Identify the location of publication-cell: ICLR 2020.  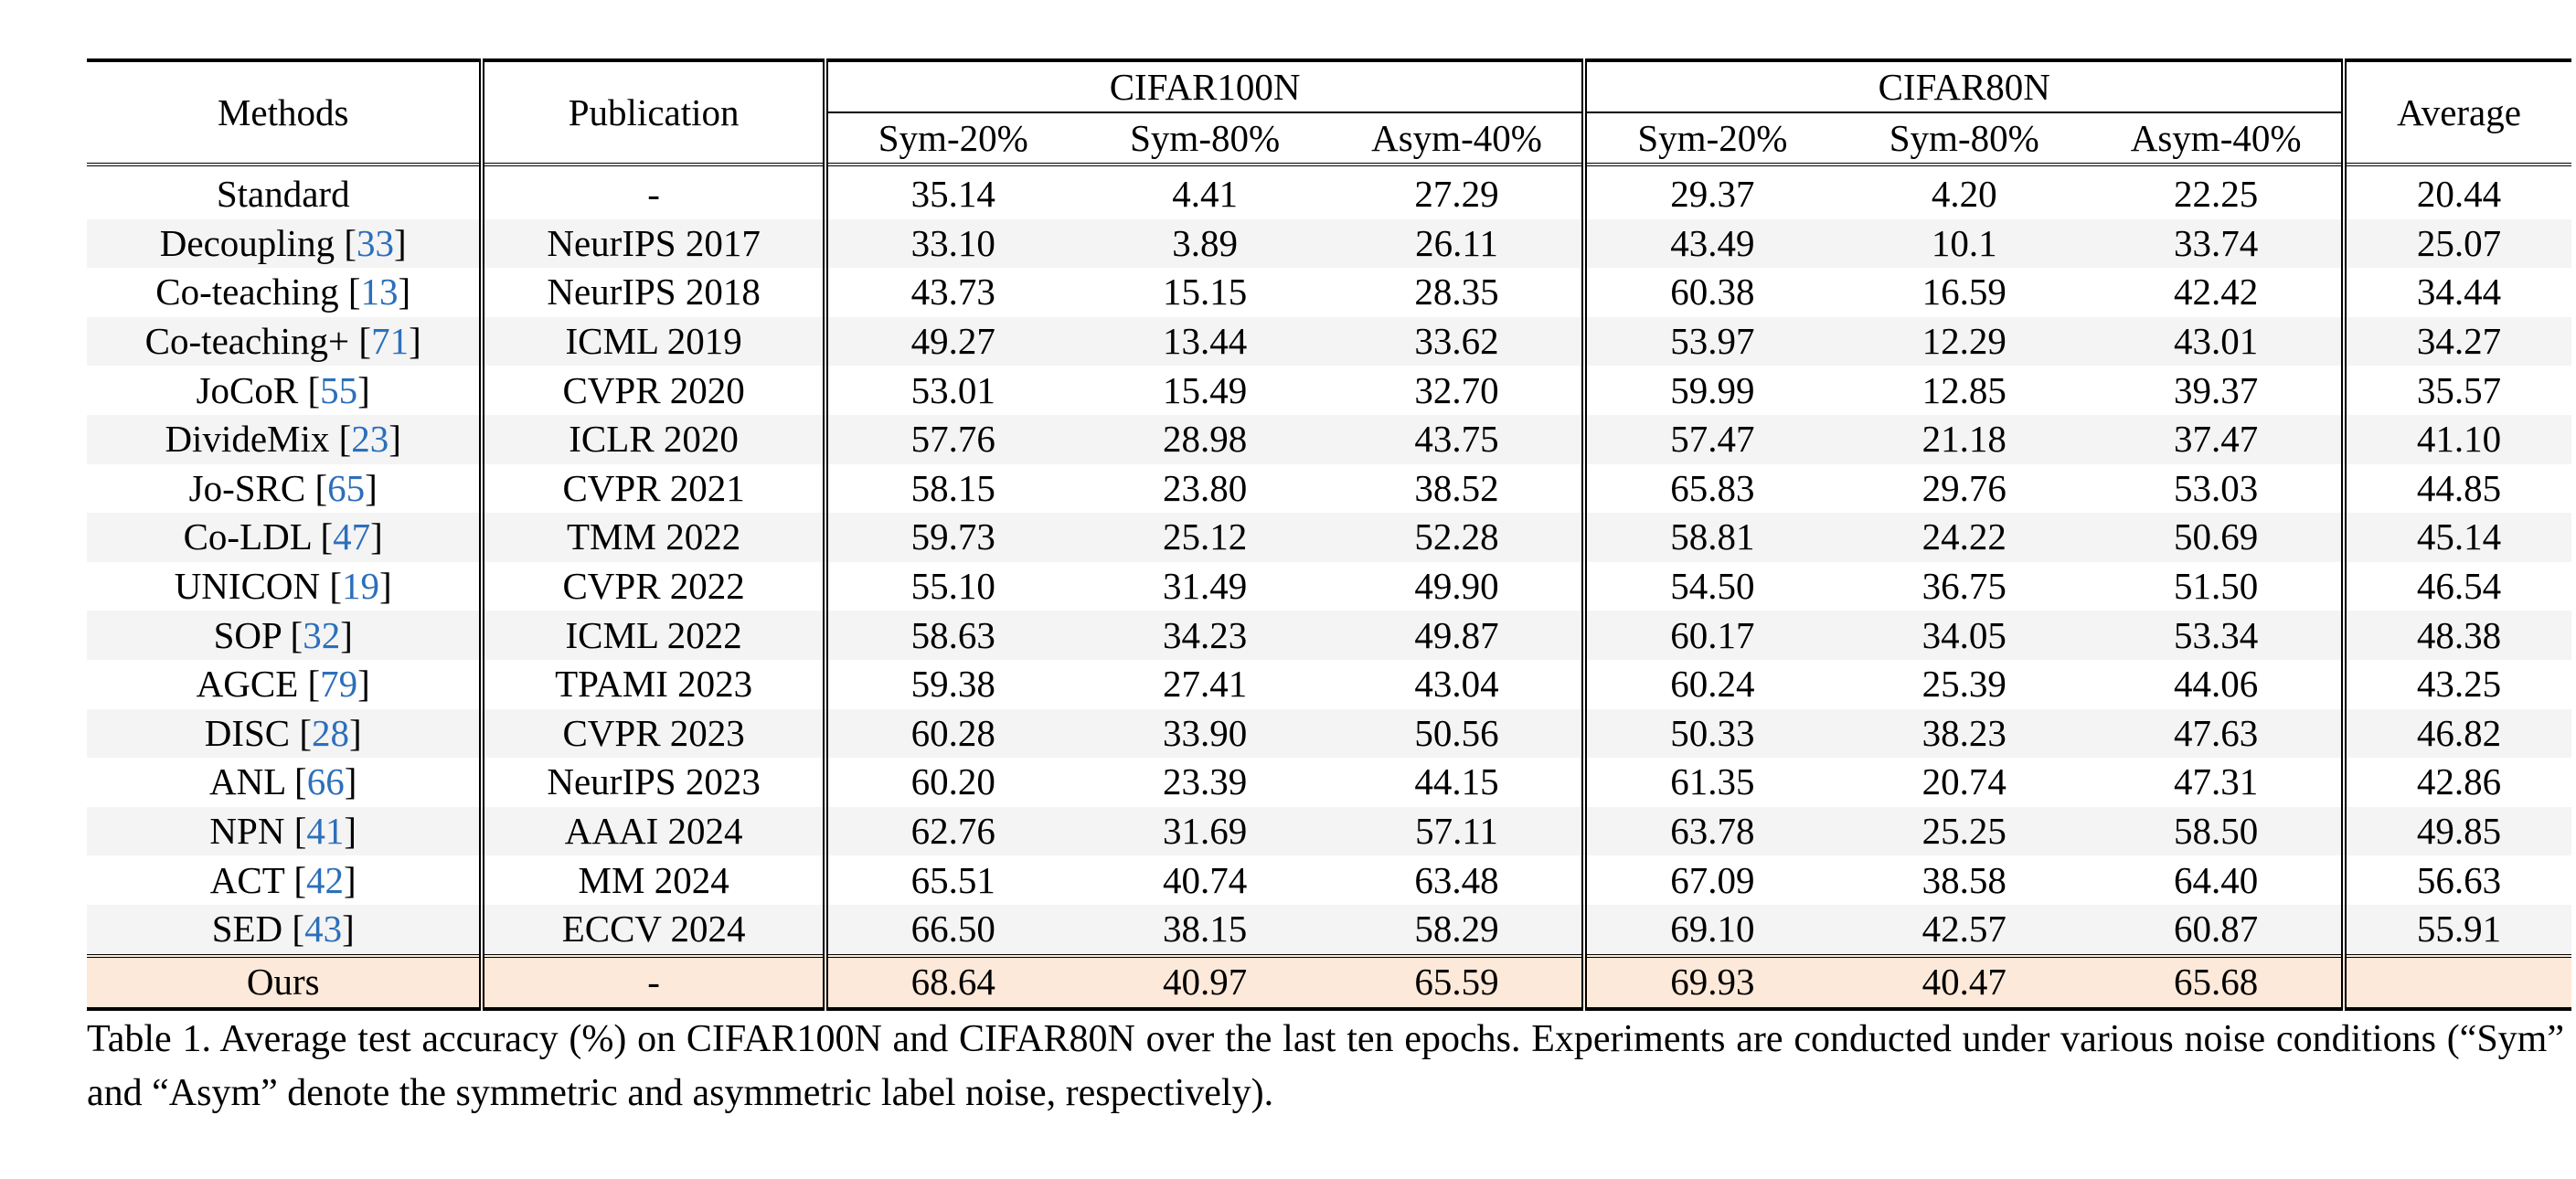
(652, 439).